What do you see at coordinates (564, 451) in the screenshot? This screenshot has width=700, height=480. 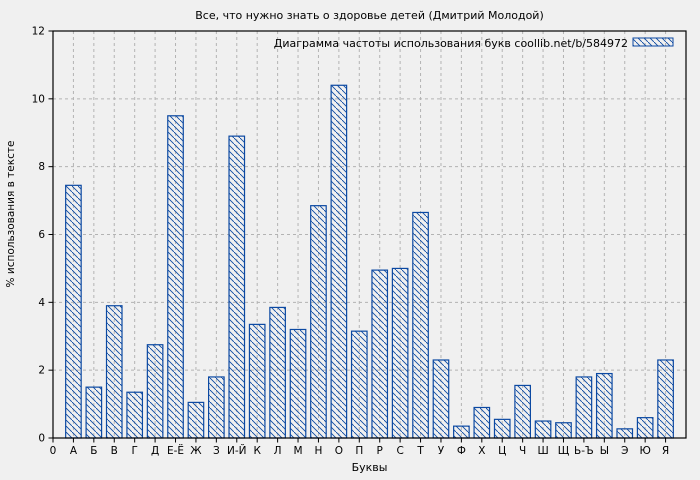 I see `x-tick-label-Щ: Щ` at bounding box center [564, 451].